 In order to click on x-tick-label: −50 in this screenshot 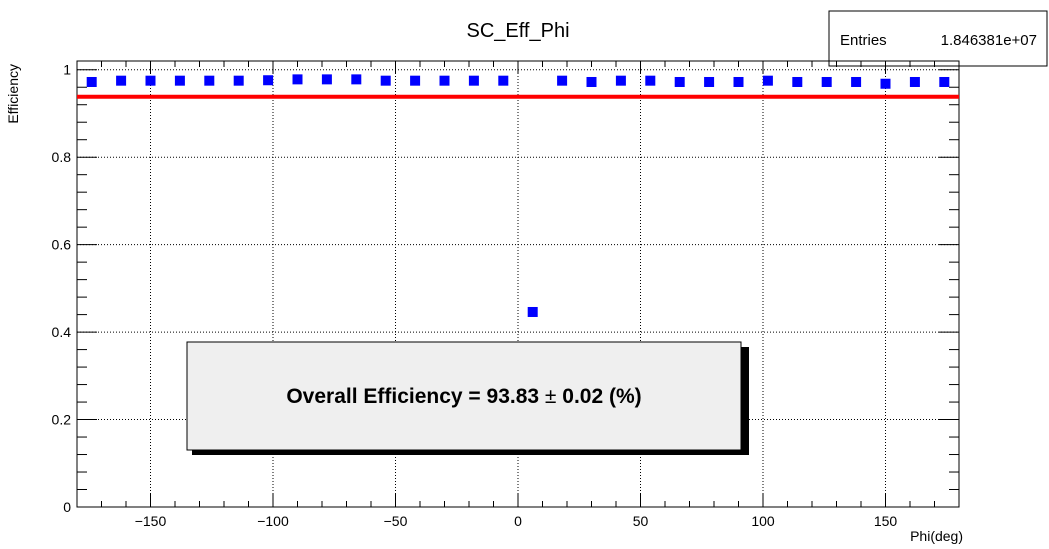, I will do `click(396, 521)`.